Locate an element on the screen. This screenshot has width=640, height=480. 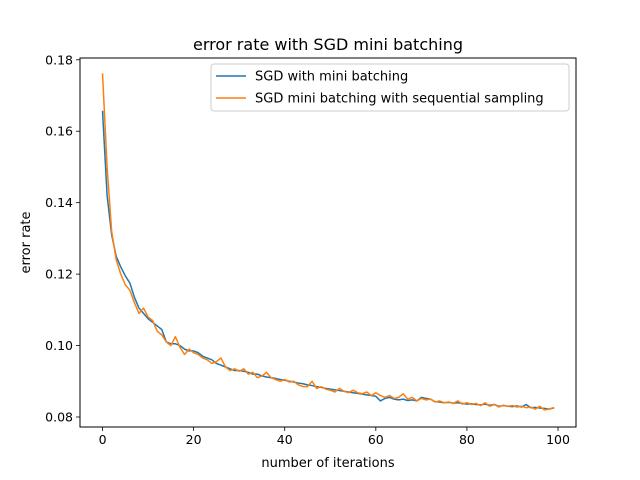
y-axis: 0.08 0.10 0.12 0.14 0.16 0.18 is located at coordinates (62, 238).